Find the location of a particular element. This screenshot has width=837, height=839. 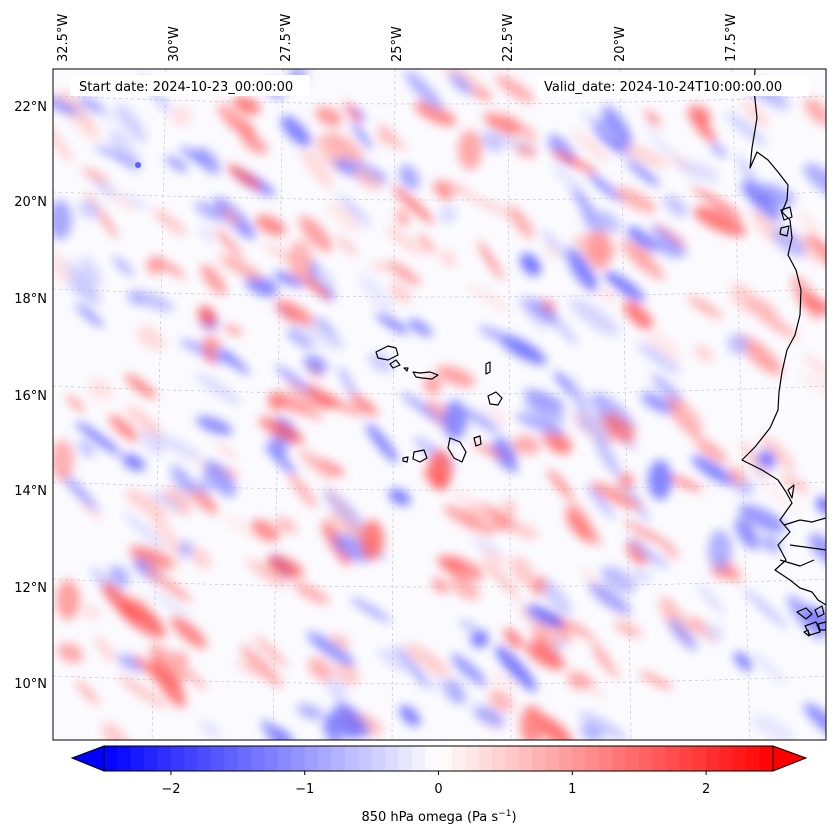

gridline-lat-12n is located at coordinates (439, 583).